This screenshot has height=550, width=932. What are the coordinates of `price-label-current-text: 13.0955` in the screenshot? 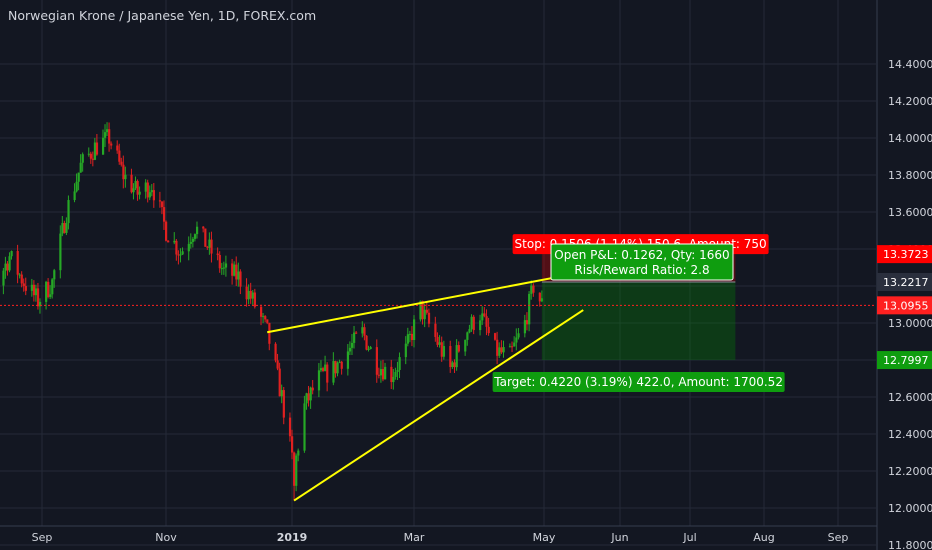 It's located at (906, 305).